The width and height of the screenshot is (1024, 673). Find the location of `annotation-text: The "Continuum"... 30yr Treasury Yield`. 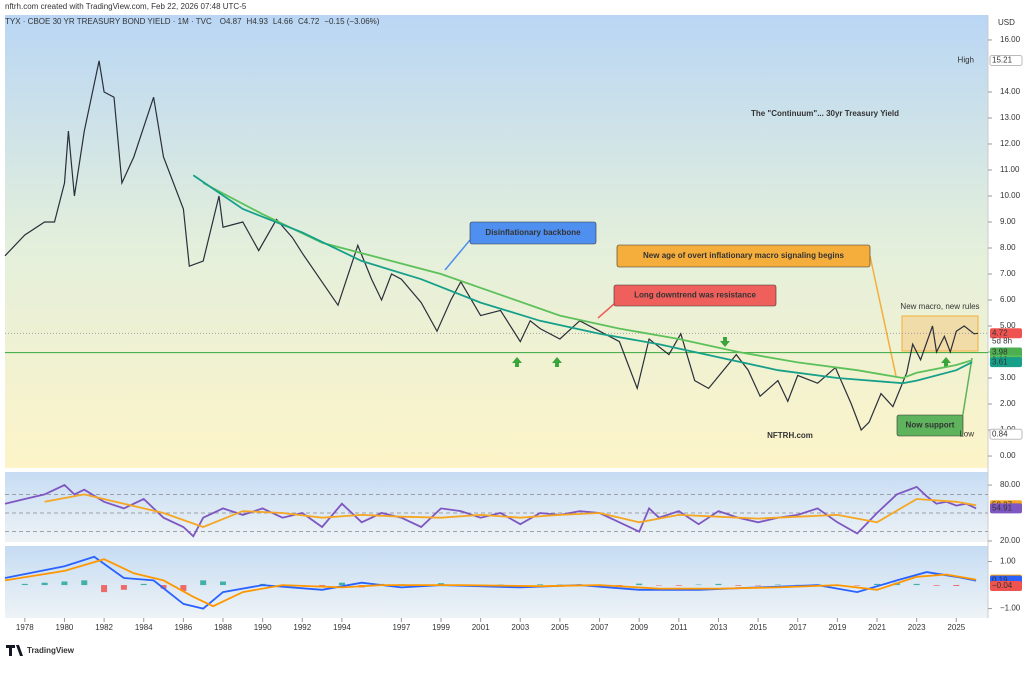

annotation-text: The "Continuum"... 30yr Treasury Yield is located at coordinates (825, 113).